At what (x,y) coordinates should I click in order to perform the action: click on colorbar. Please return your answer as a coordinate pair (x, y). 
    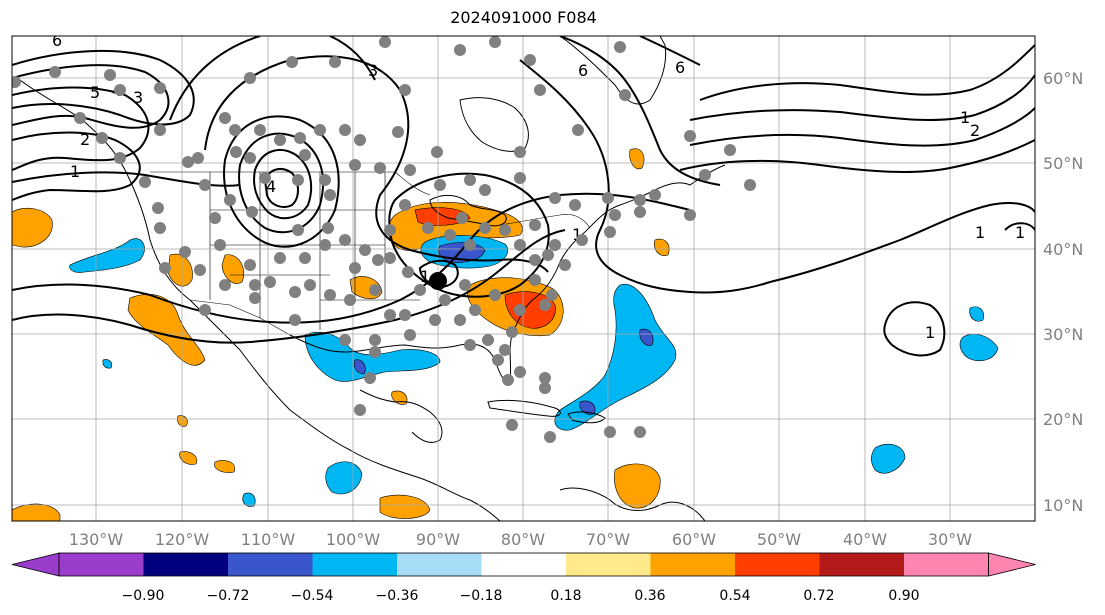
    Looking at the image, I should click on (523, 564).